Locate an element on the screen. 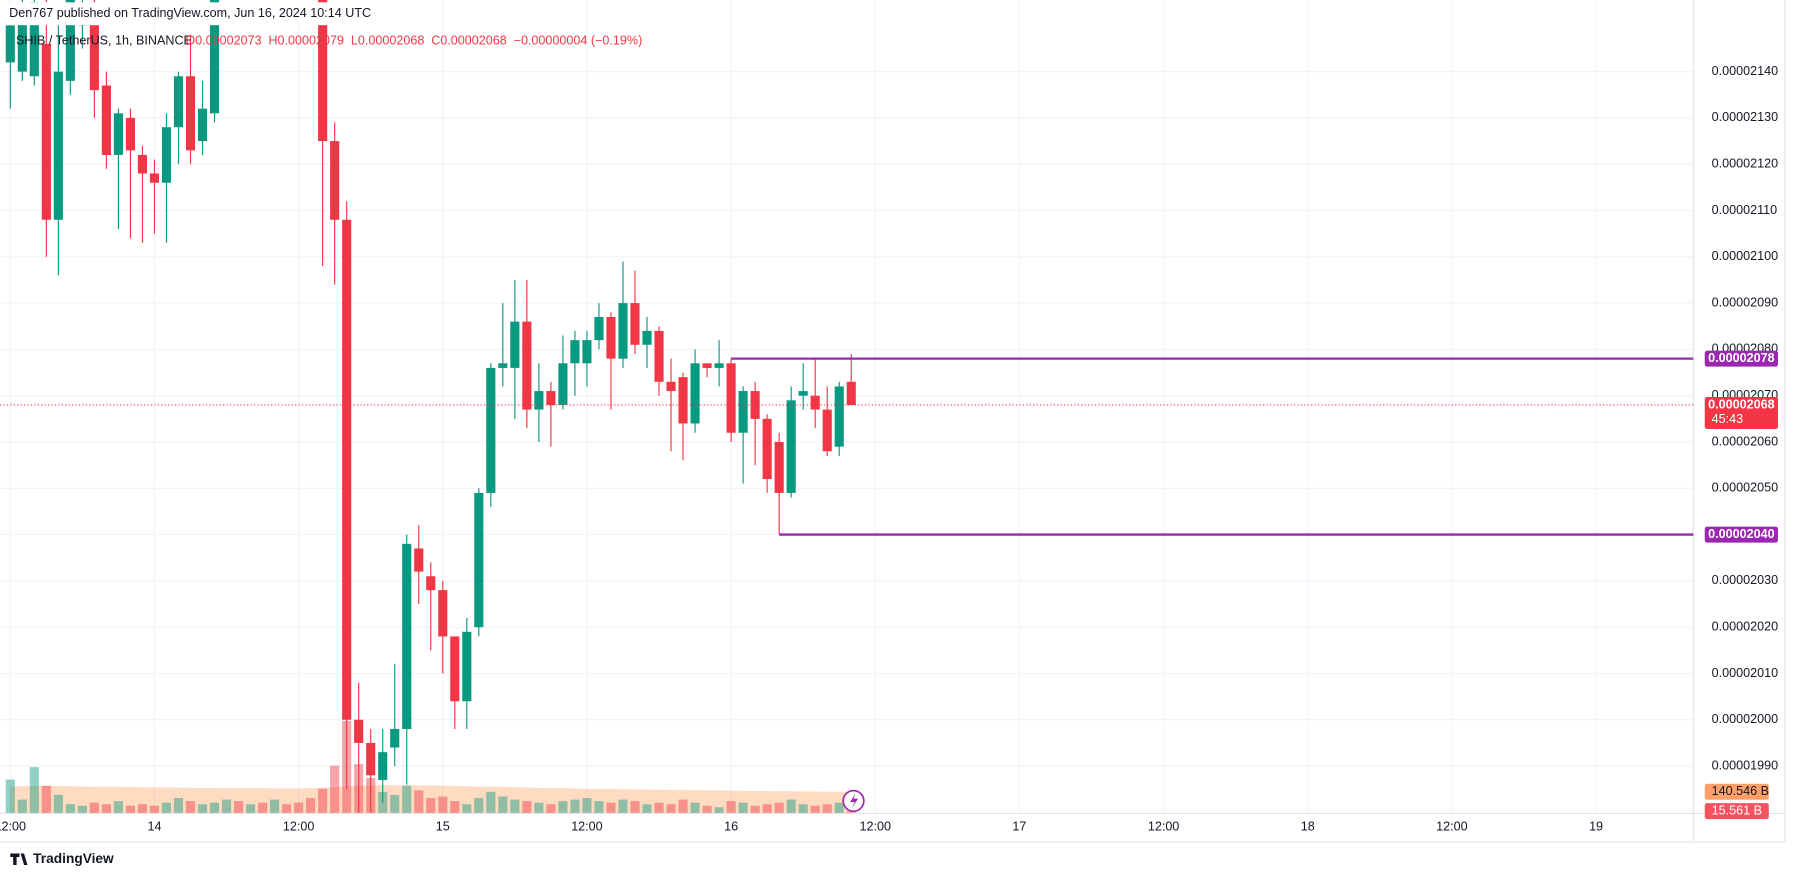 The width and height of the screenshot is (1794, 877). volume-ma-label-bg is located at coordinates (1736, 791).